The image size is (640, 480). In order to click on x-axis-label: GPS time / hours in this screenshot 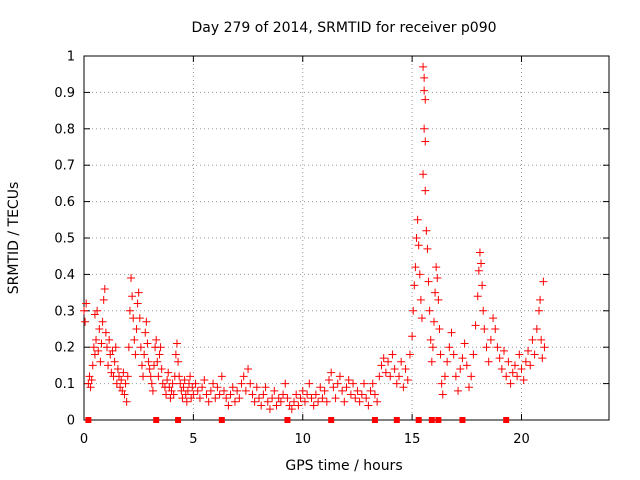, I will do `click(343, 466)`.